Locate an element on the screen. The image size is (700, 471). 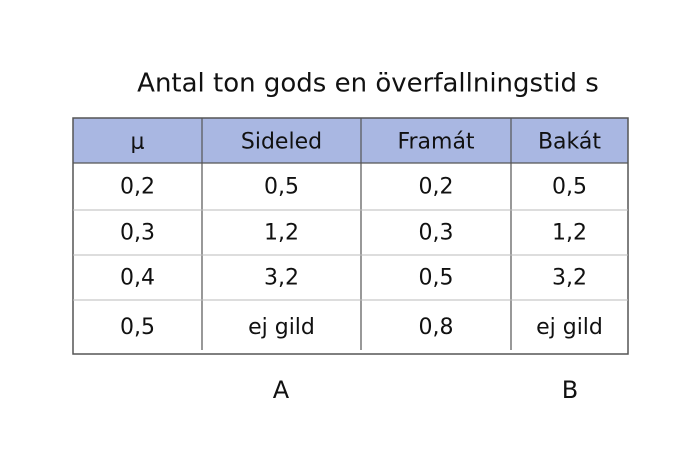
header-cell: μ is located at coordinates (138, 142).